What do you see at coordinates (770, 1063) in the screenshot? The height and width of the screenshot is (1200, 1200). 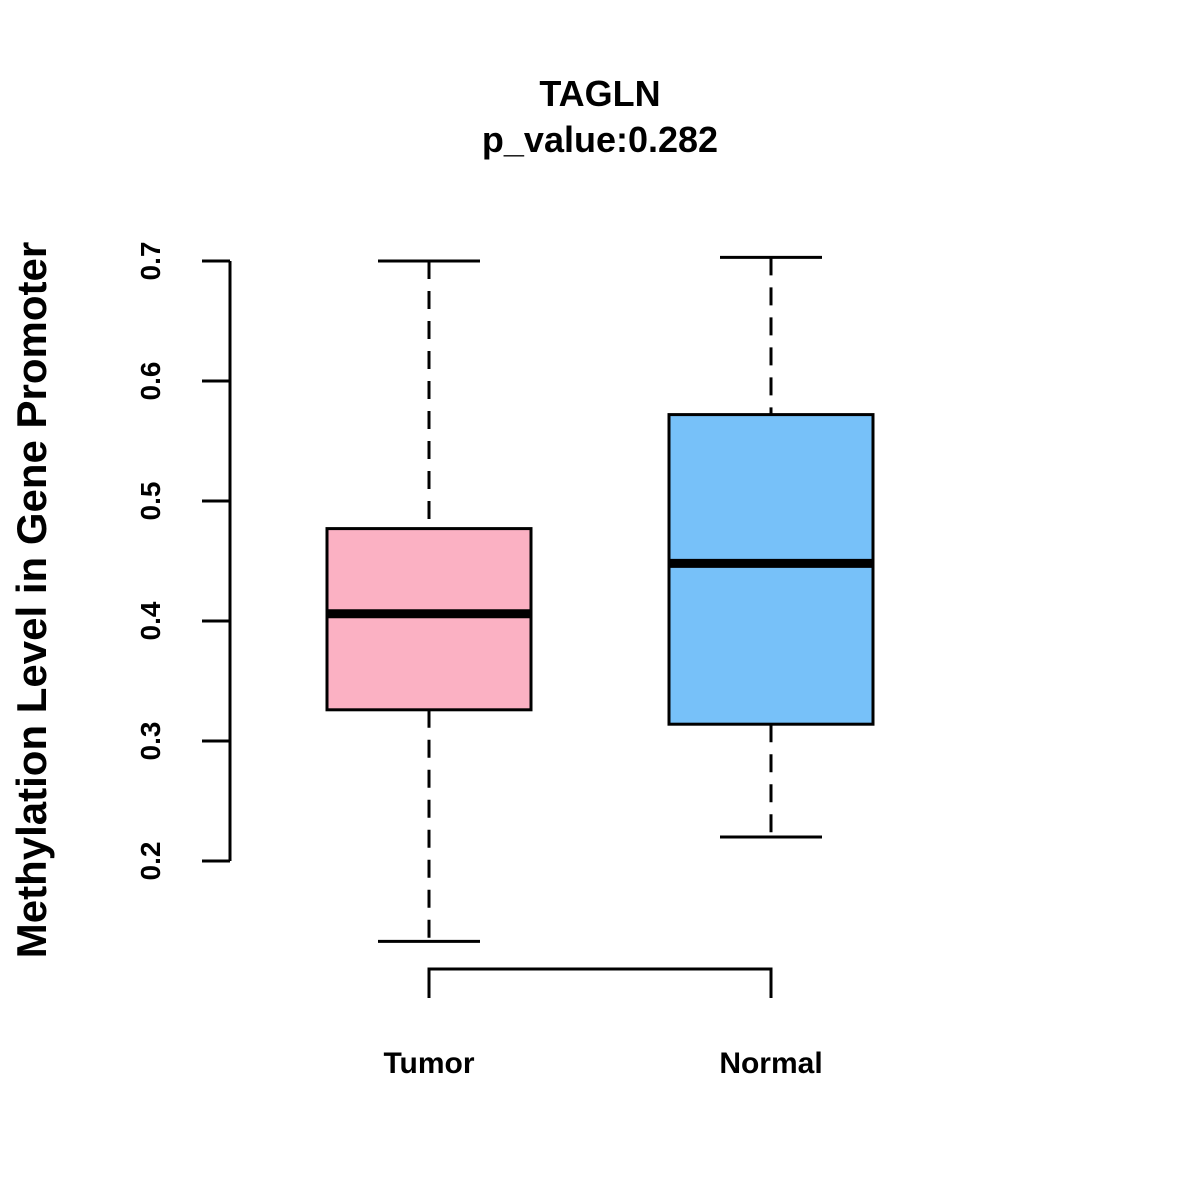 I see `x-category-label: Normal` at bounding box center [770, 1063].